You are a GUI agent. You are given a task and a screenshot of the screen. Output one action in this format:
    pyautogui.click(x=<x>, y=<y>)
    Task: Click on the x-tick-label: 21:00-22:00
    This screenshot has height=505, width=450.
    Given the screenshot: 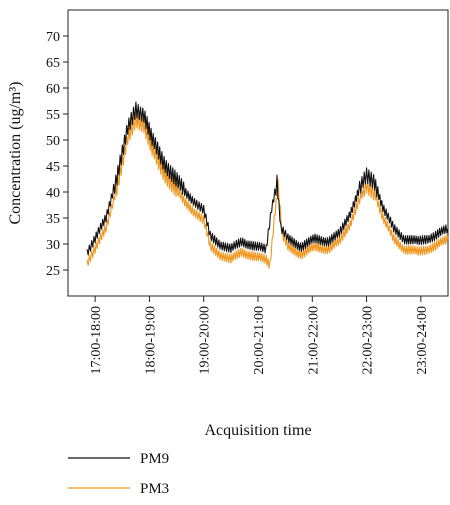 What is the action you would take?
    pyautogui.click(x=313, y=340)
    